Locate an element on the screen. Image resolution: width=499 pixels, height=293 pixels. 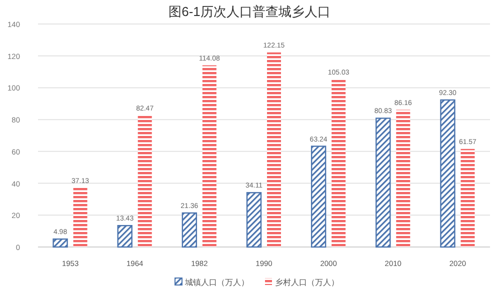
legend-label: 城镇人口（万人） is located at coordinates (216, 282).